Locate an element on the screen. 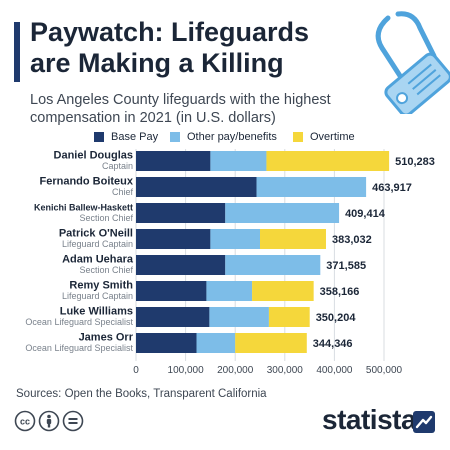 The image size is (450, 450). legend-item-overtime: Overtime is located at coordinates (324, 137).